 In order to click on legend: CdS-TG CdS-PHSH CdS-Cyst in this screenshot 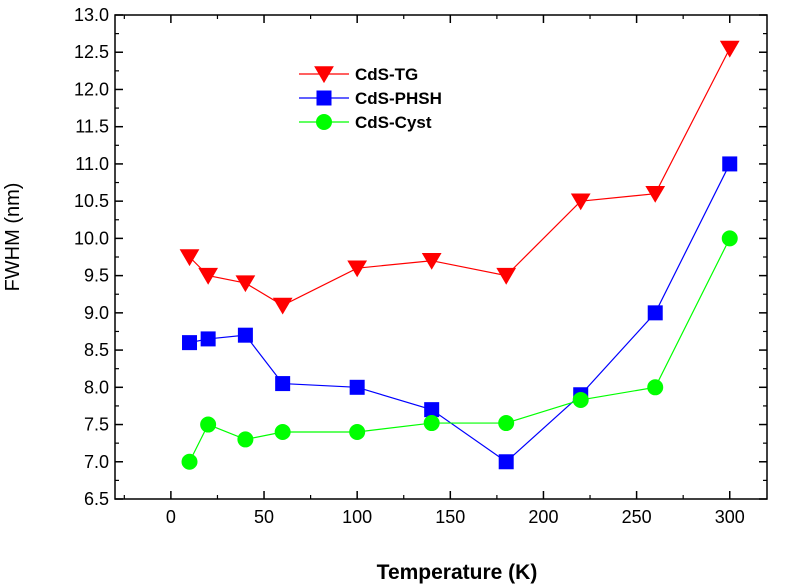, I will do `click(370, 98)`.